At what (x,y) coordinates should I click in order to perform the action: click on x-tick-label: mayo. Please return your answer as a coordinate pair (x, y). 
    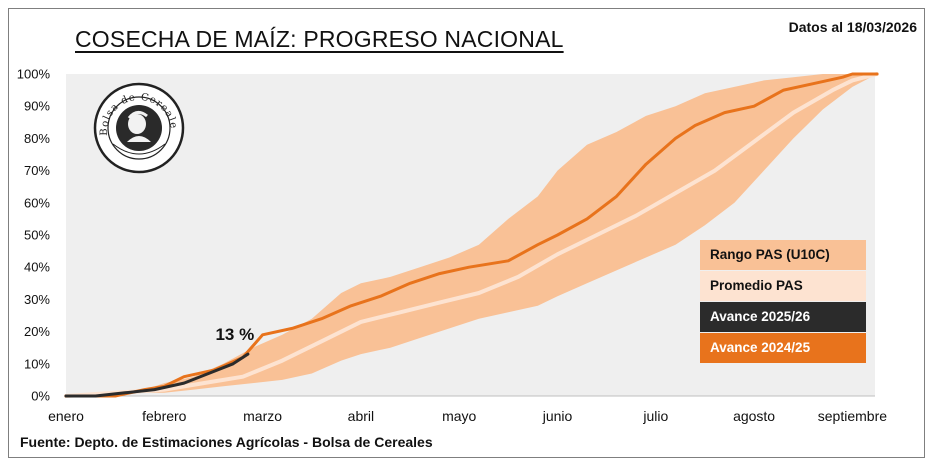
    Looking at the image, I should click on (459, 416).